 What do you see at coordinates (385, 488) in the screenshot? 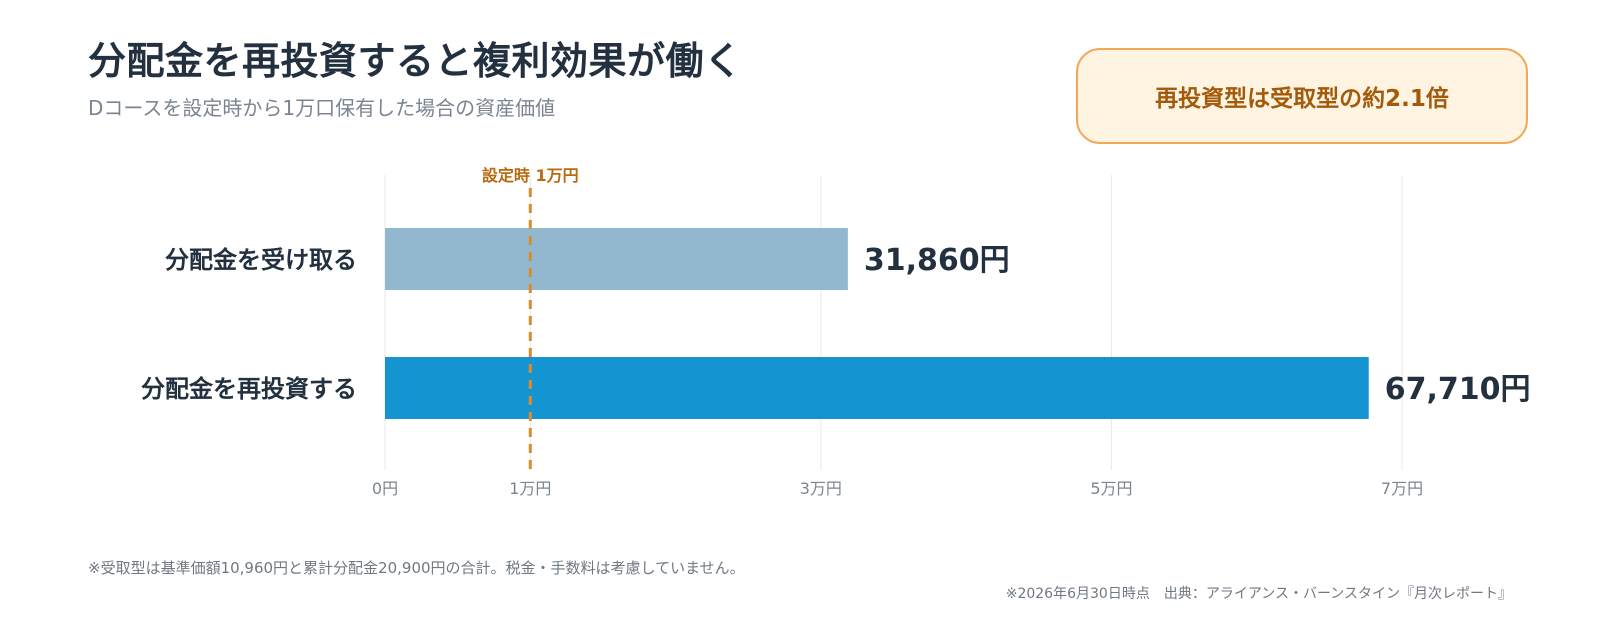
I see `x-tick-label: 0円` at bounding box center [385, 488].